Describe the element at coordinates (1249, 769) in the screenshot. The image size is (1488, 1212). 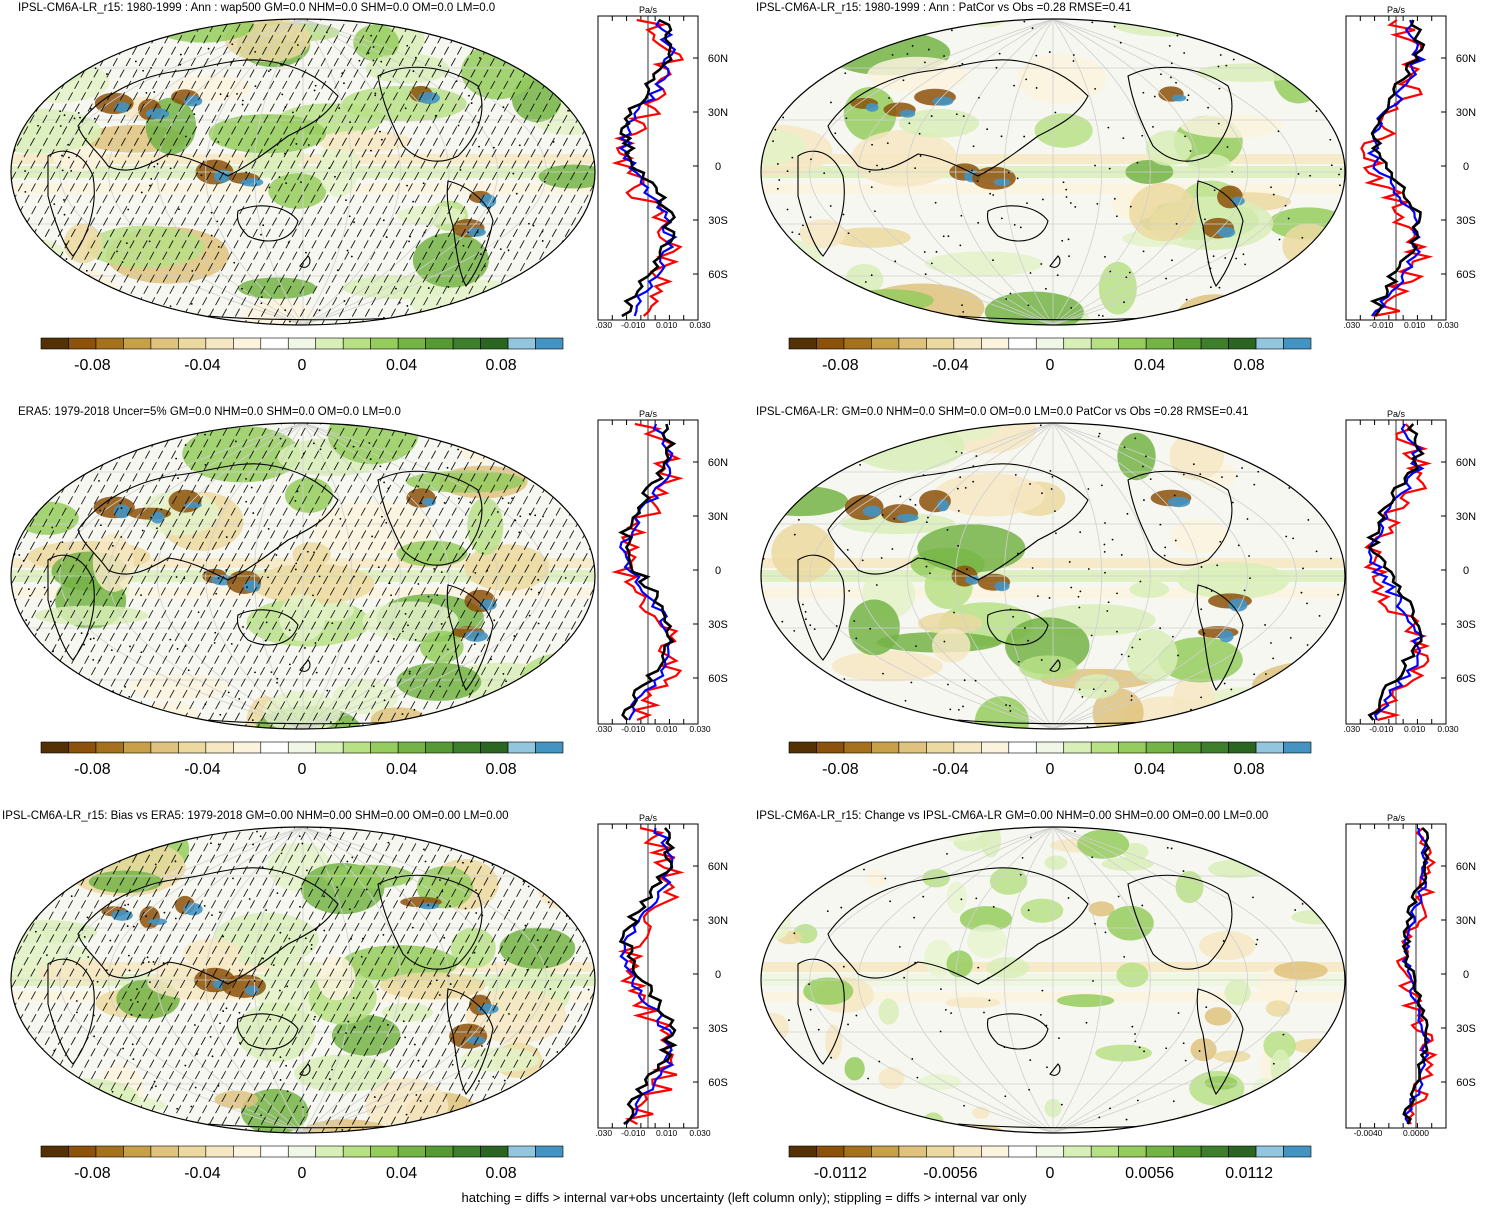
I see `colorbar-label: 0.08` at that location.